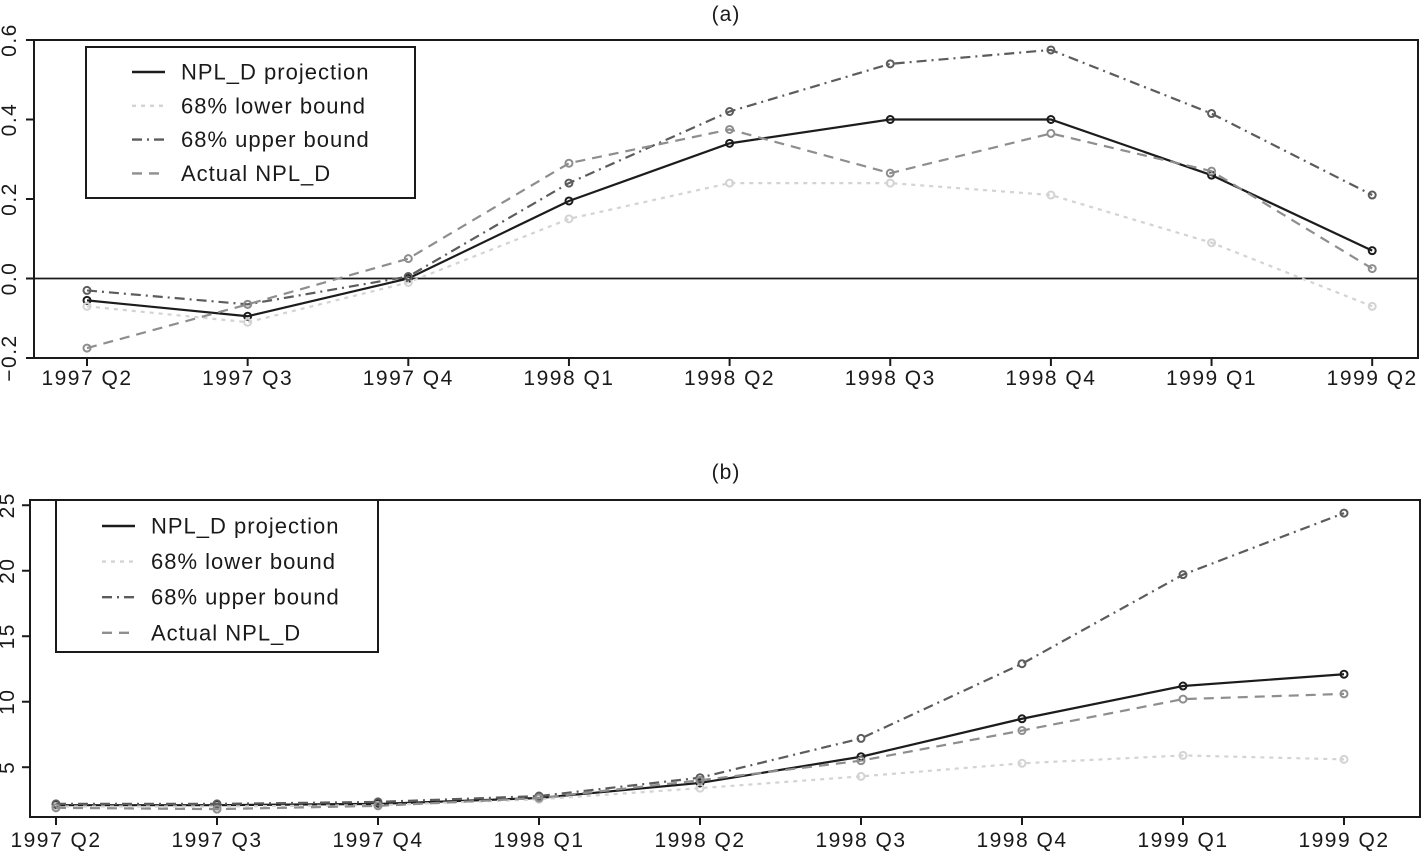  I want to click on y-tick-label: 0.0, so click(10, 279).